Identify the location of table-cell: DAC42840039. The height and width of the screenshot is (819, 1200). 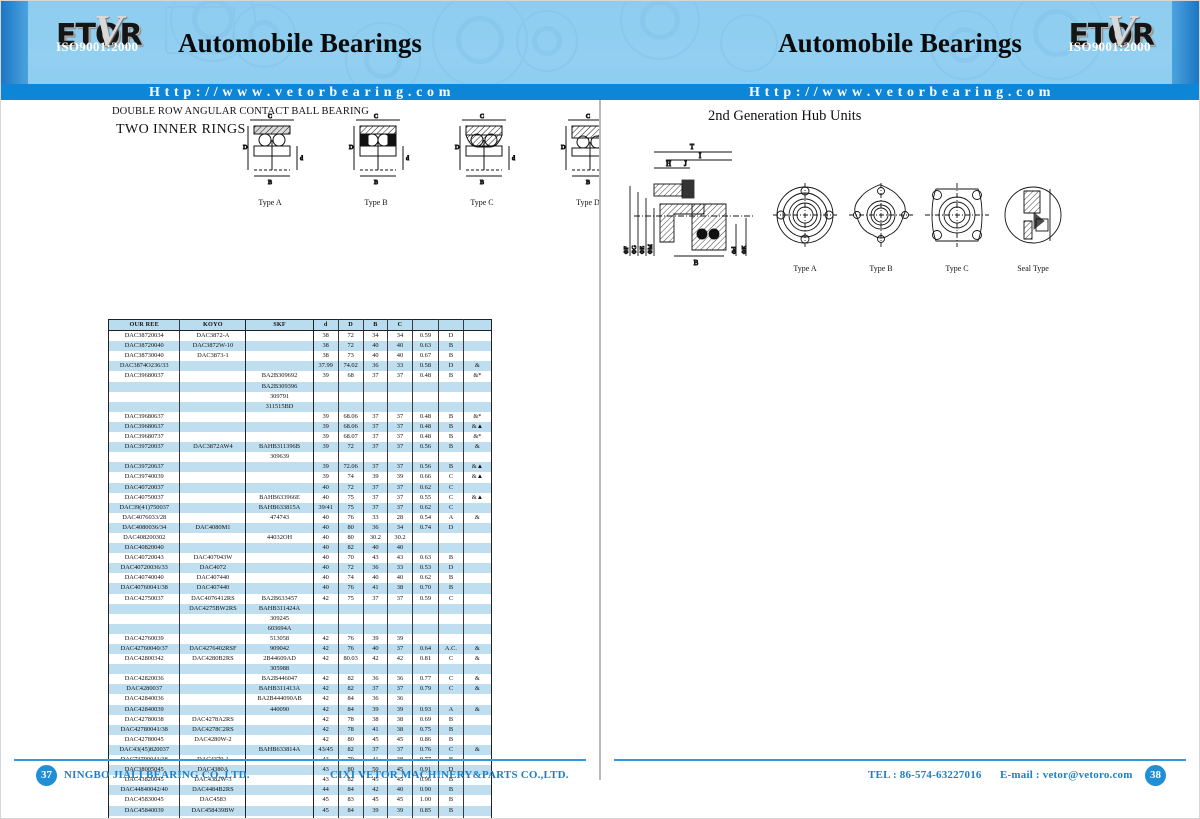
(144, 709).